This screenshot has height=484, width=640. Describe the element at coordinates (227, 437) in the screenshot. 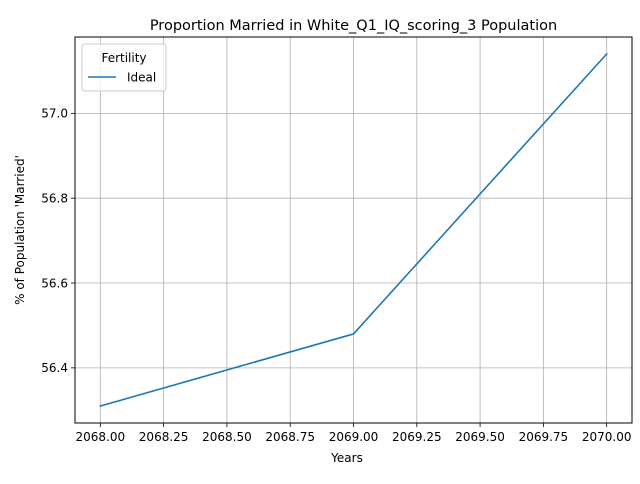

I see `x-tick-label: 2068.50` at that location.